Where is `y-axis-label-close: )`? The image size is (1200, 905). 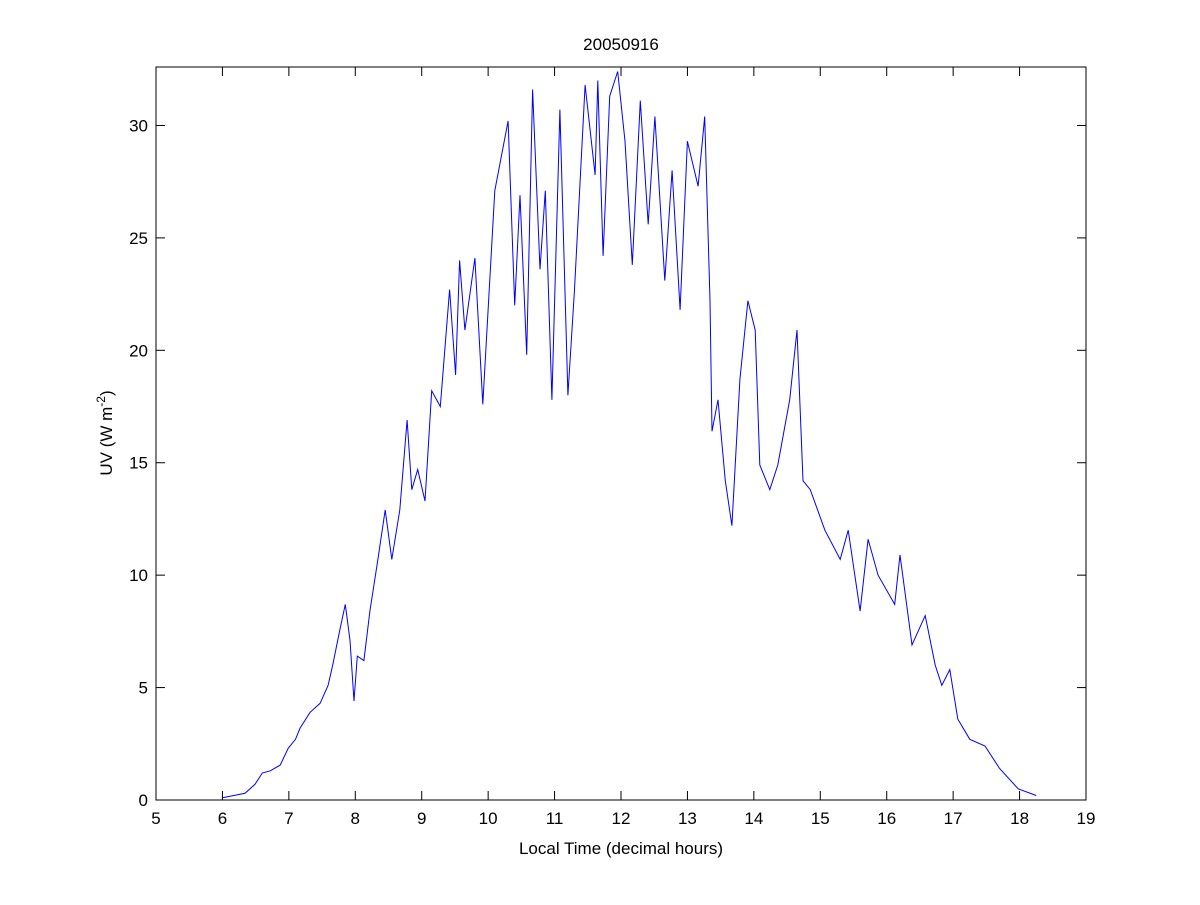 y-axis-label-close: ) is located at coordinates (106, 393).